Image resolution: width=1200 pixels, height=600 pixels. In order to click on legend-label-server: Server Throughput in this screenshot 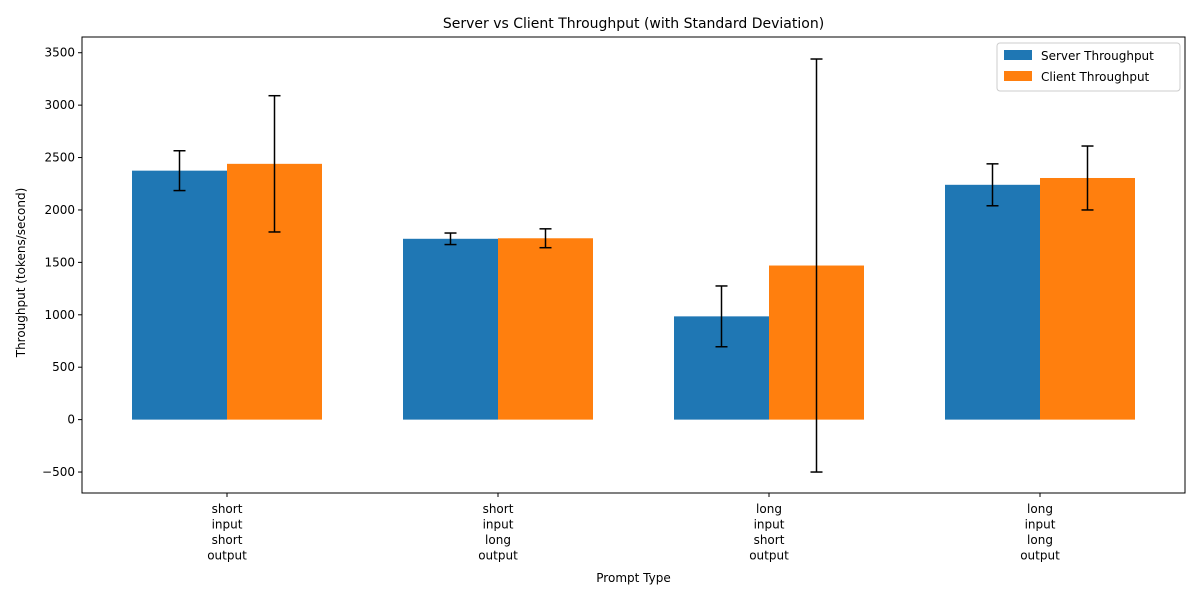, I will do `click(1097, 56)`.